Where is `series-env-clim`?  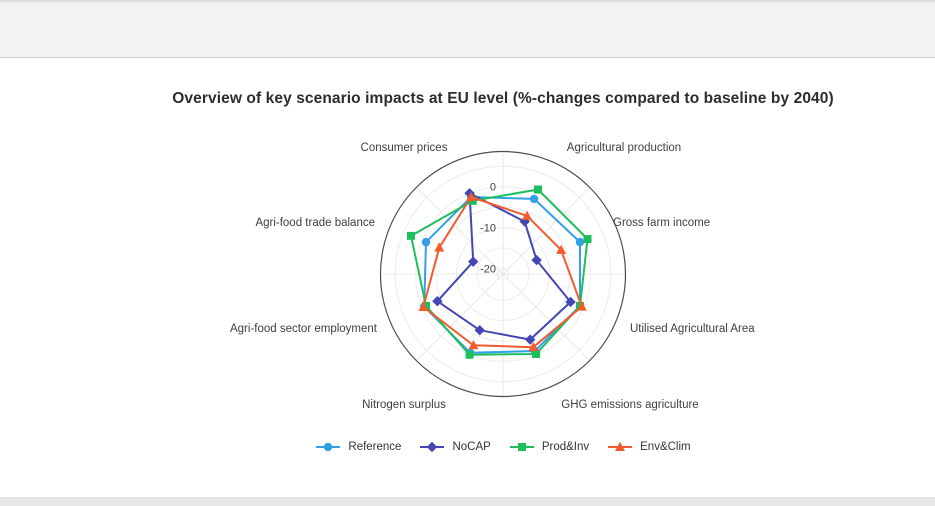 series-env-clim is located at coordinates (502, 271).